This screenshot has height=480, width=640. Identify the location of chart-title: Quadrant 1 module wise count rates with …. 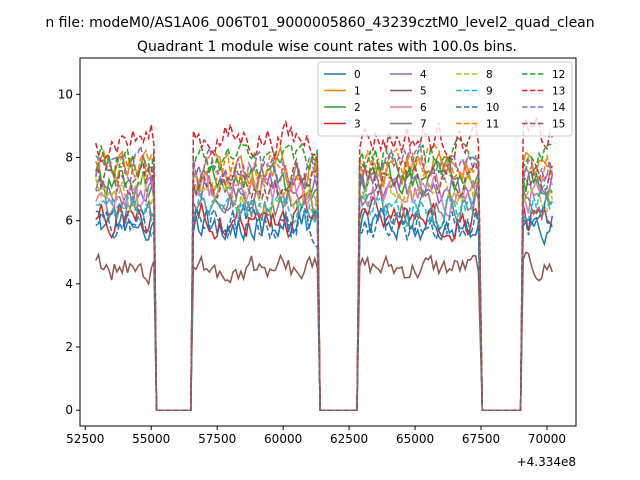
(327, 47).